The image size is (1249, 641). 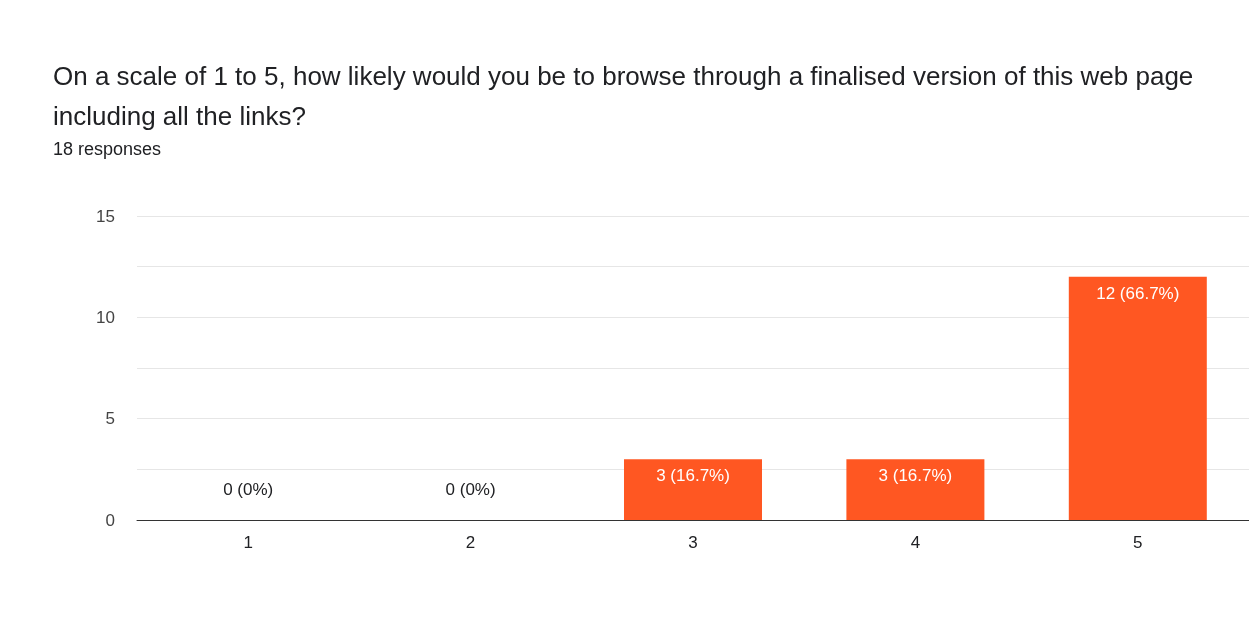 What do you see at coordinates (1138, 542) in the screenshot?
I see `x-tick-label: 5` at bounding box center [1138, 542].